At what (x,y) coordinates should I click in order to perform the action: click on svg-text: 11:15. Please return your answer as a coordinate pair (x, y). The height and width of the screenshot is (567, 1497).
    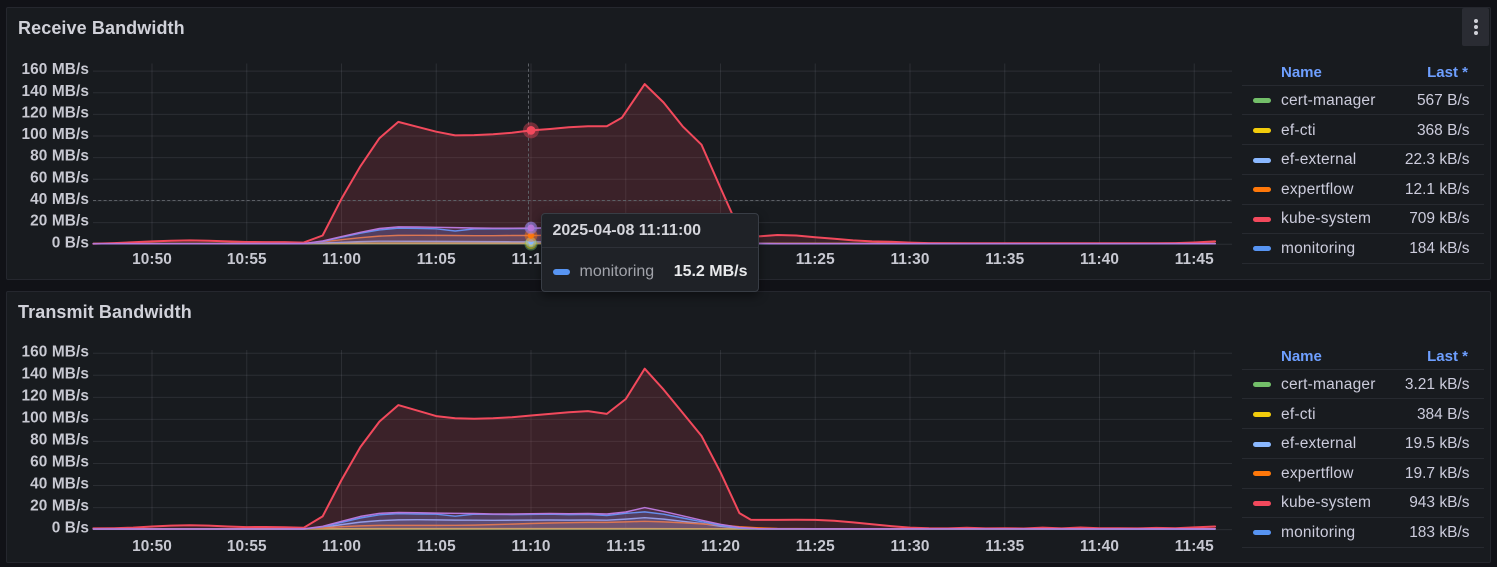
    Looking at the image, I should click on (625, 546).